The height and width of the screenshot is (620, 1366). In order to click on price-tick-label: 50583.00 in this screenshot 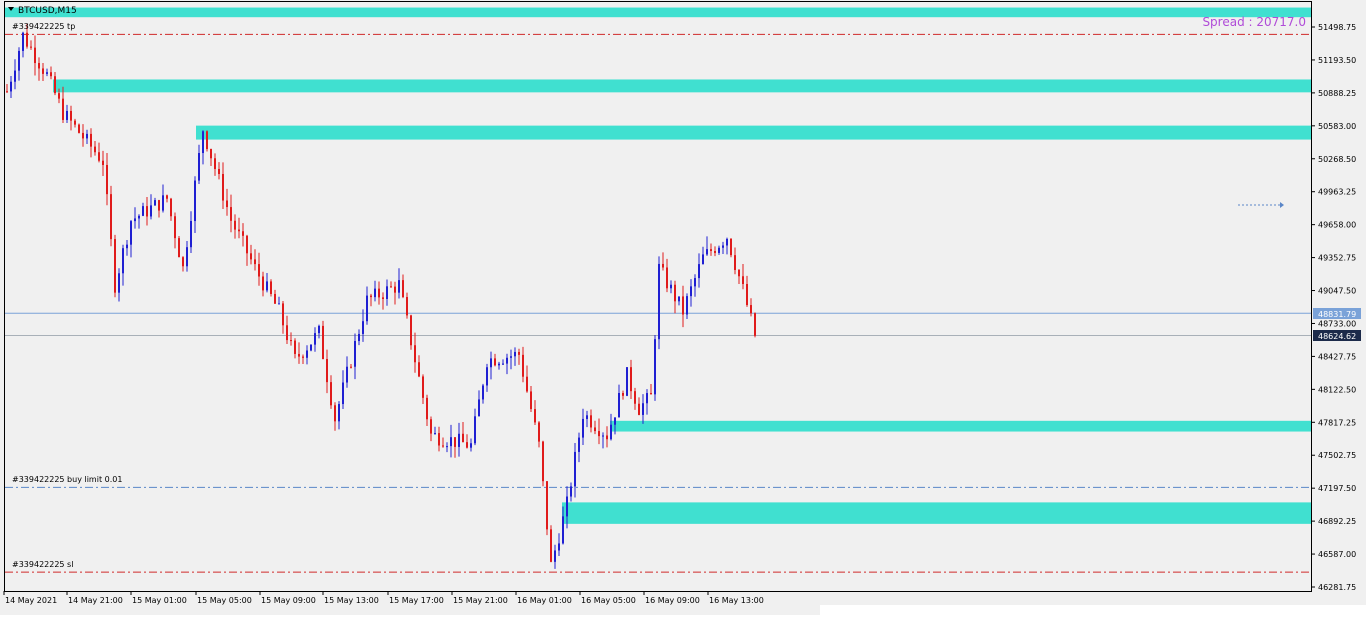, I will do `click(1337, 126)`.